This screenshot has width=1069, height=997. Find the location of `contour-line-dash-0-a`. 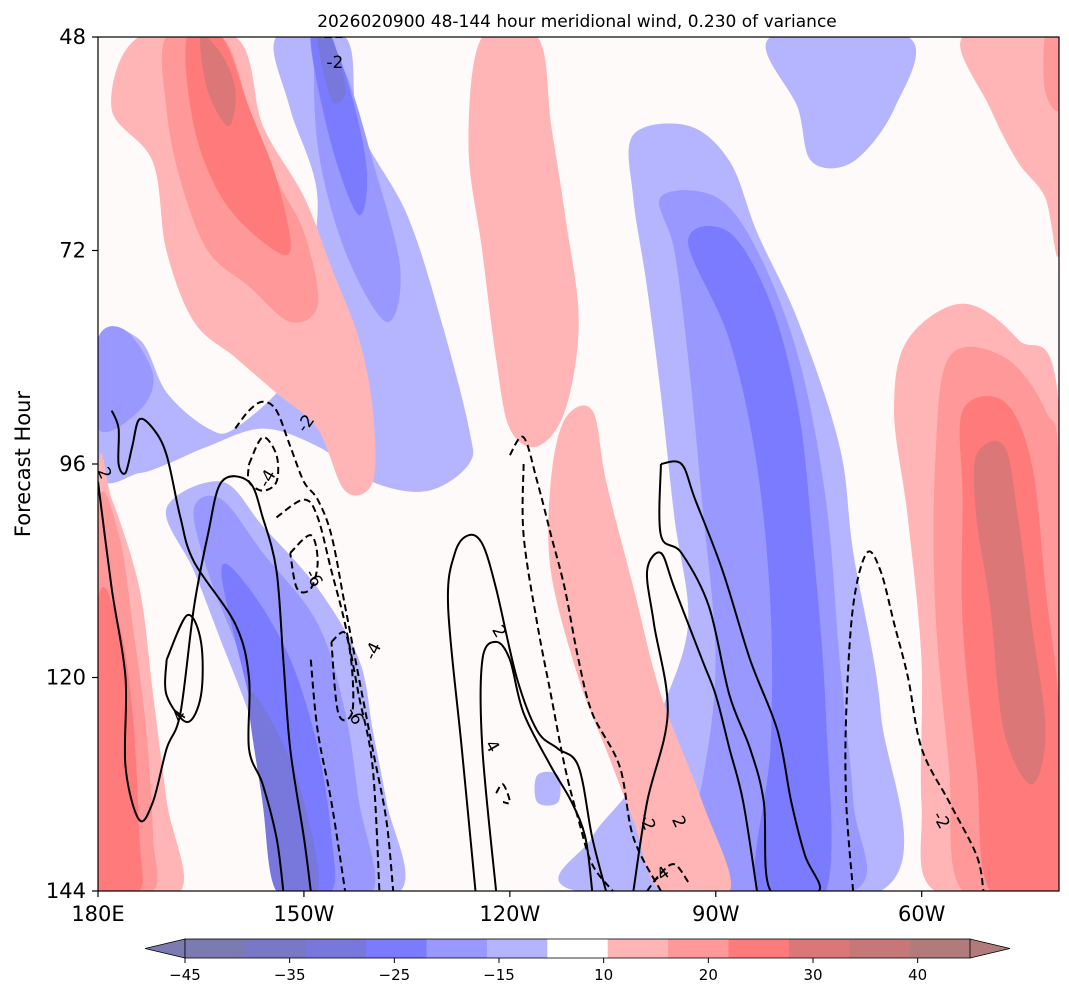

contour-line-dash-0-a is located at coordinates (503, 794).